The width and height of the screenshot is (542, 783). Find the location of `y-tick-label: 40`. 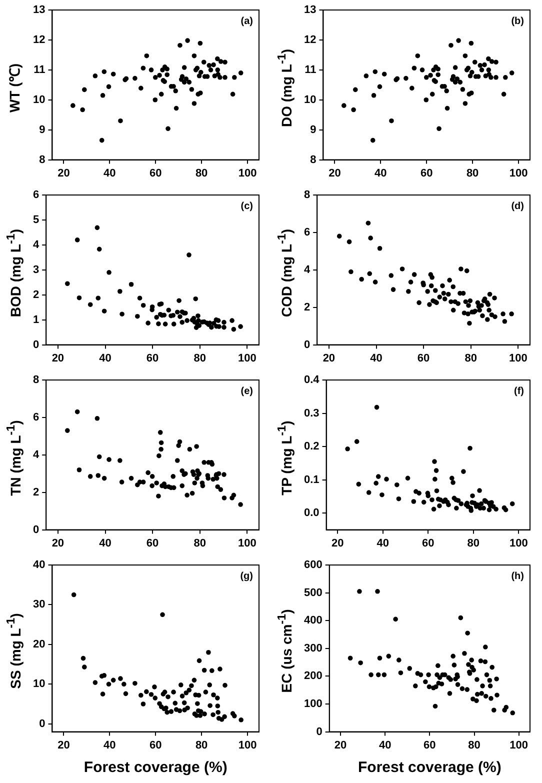

y-tick-label: 40 is located at coordinates (39, 565).